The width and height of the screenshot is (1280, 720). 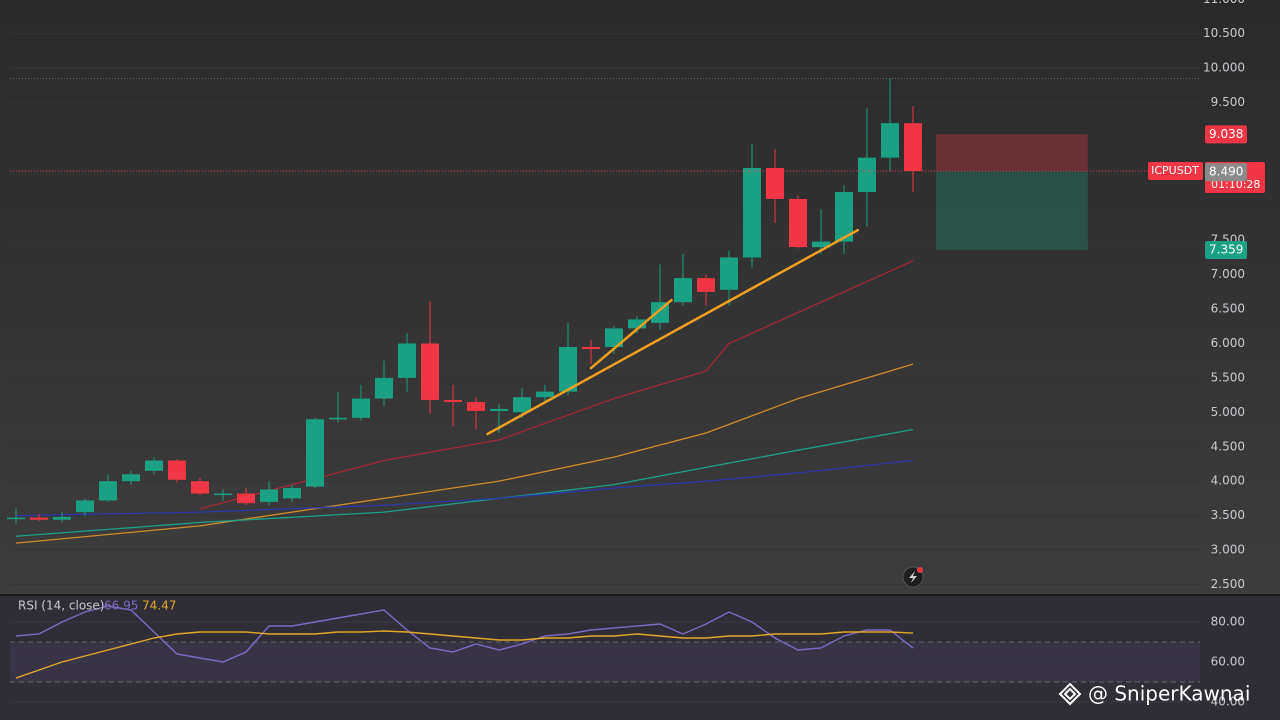 I want to click on rsi-tick-label: 80.00, so click(x=1228, y=622).